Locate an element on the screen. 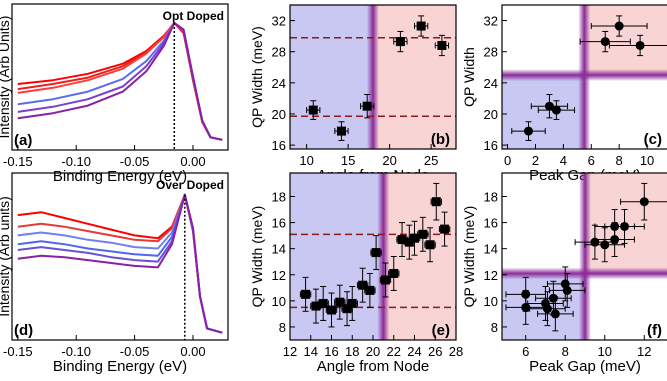  x-tick-label: -0.05 is located at coordinates (135, 161).